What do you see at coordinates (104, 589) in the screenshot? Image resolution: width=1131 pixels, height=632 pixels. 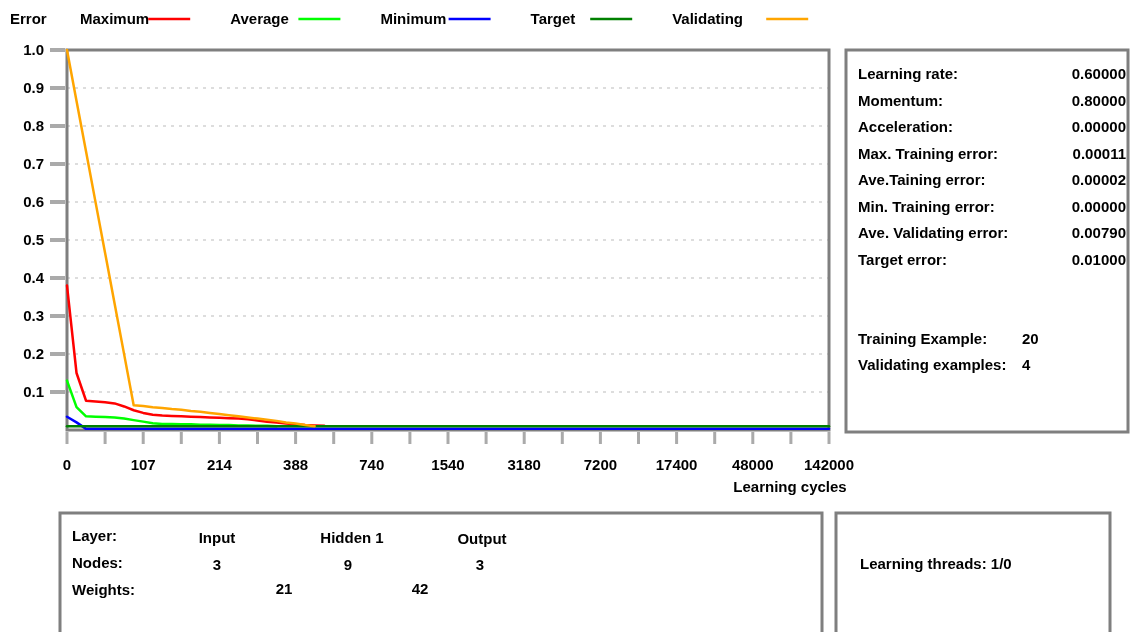 I see `text: Weights:` at bounding box center [104, 589].